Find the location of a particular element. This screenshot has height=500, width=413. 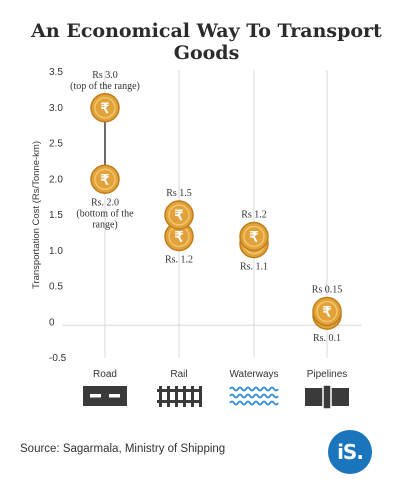

y-tick-label: 2.5 is located at coordinates (56, 144).